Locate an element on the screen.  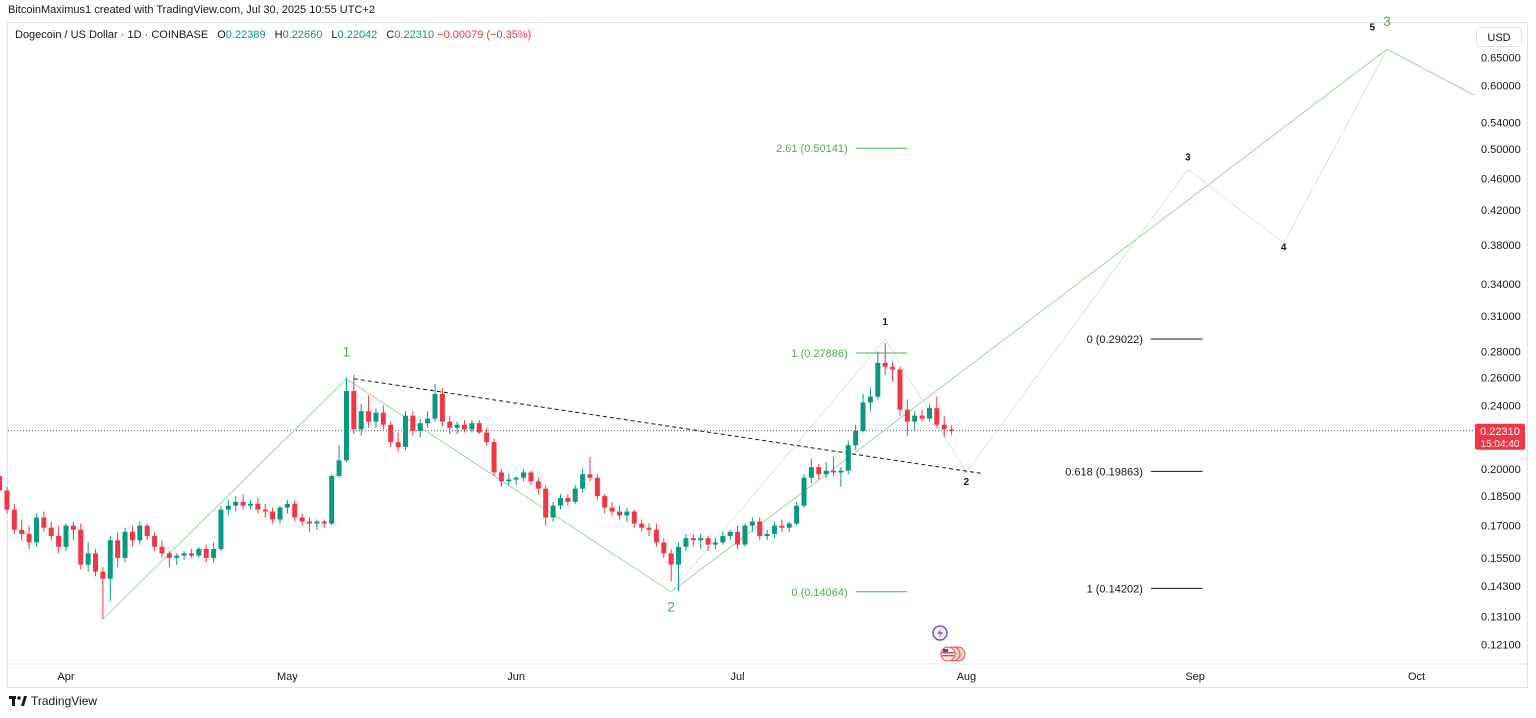
time-tick-label: Apr is located at coordinates (65, 677).